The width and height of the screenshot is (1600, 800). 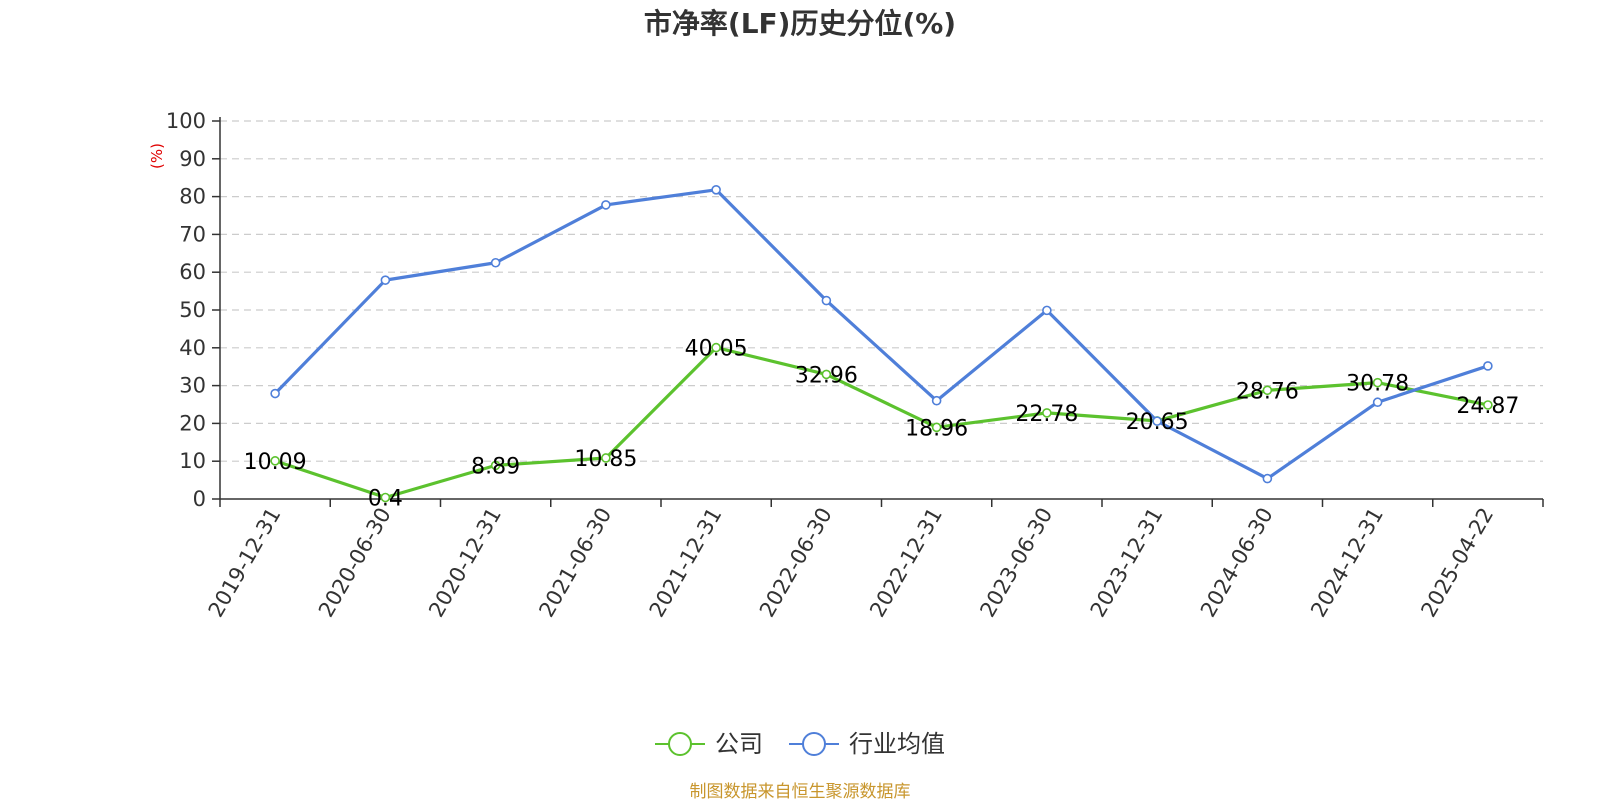 I want to click on x-tick-label: 2022-06-30, so click(x=796, y=563).